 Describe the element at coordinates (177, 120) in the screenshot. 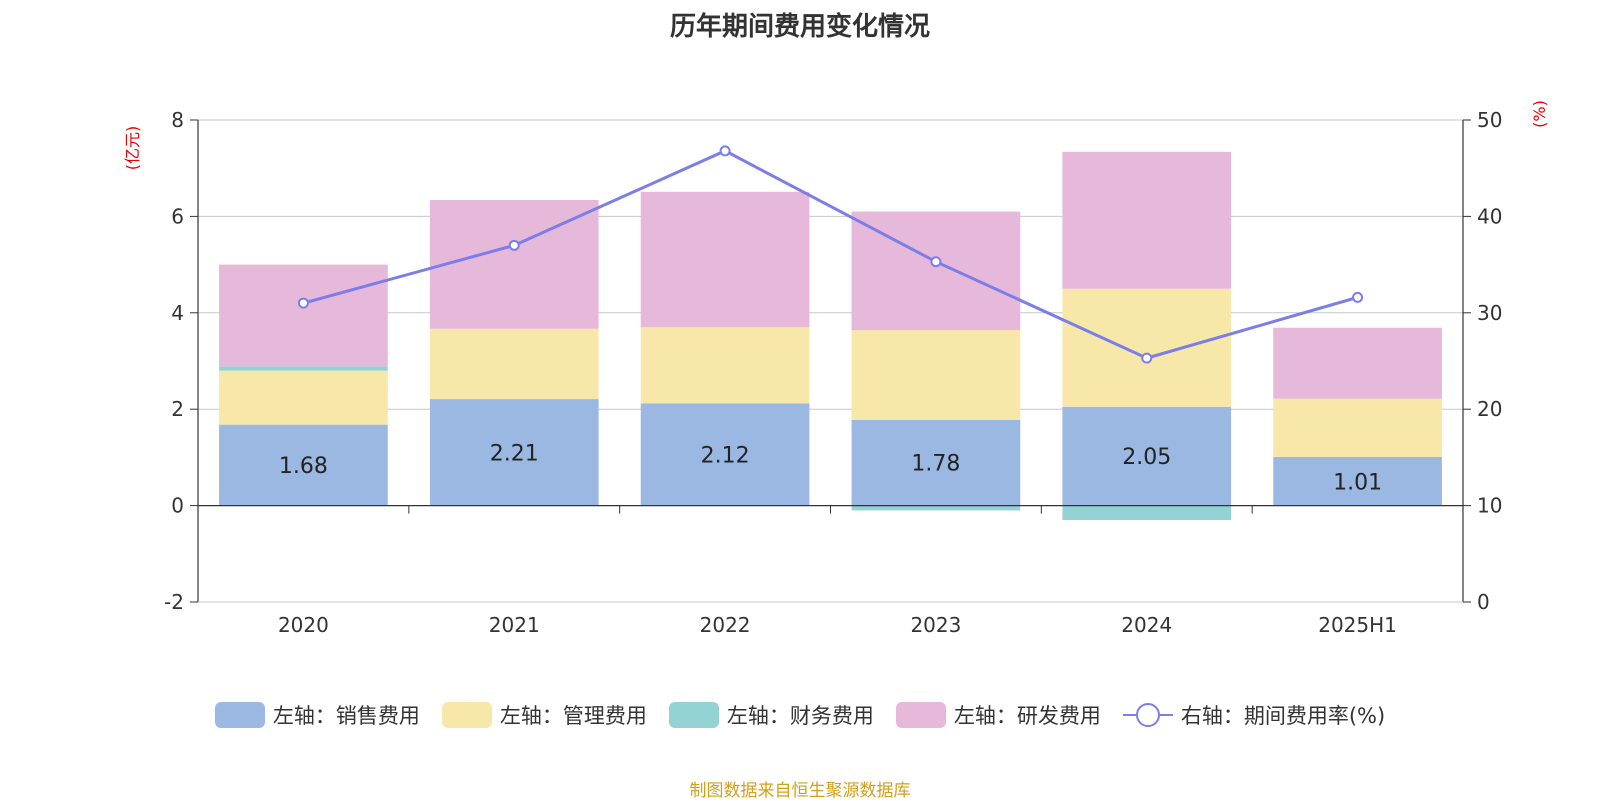

I see `left-tick-label: 8` at that location.